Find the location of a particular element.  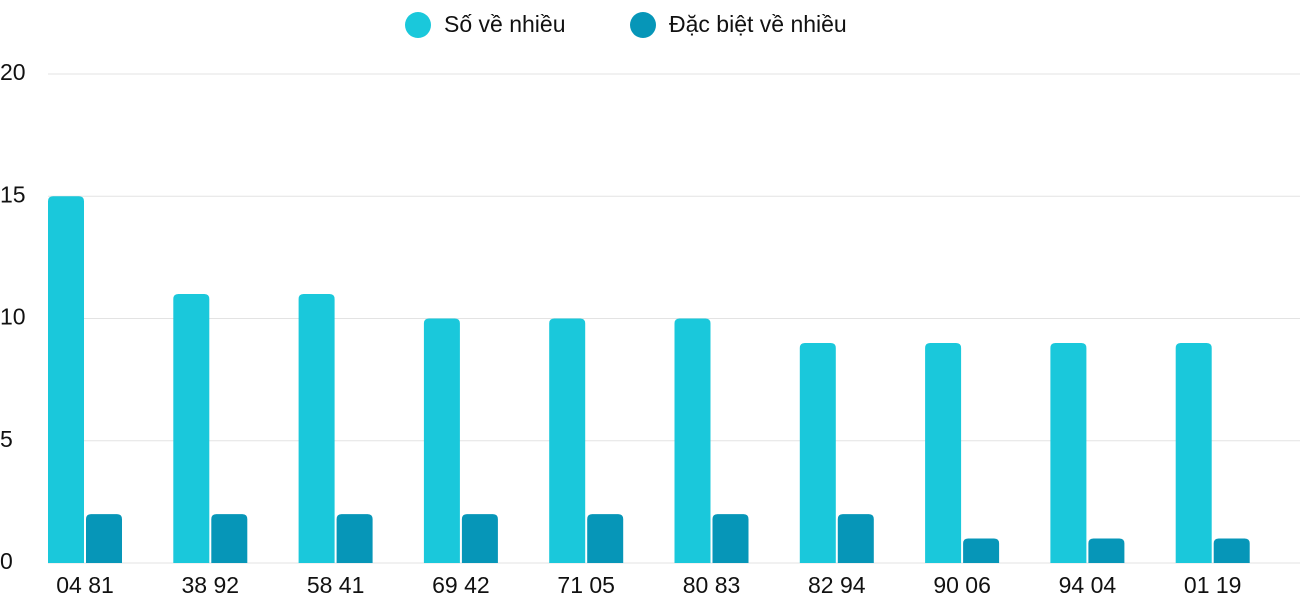

x-tick-label: 01 19 is located at coordinates (1213, 585).